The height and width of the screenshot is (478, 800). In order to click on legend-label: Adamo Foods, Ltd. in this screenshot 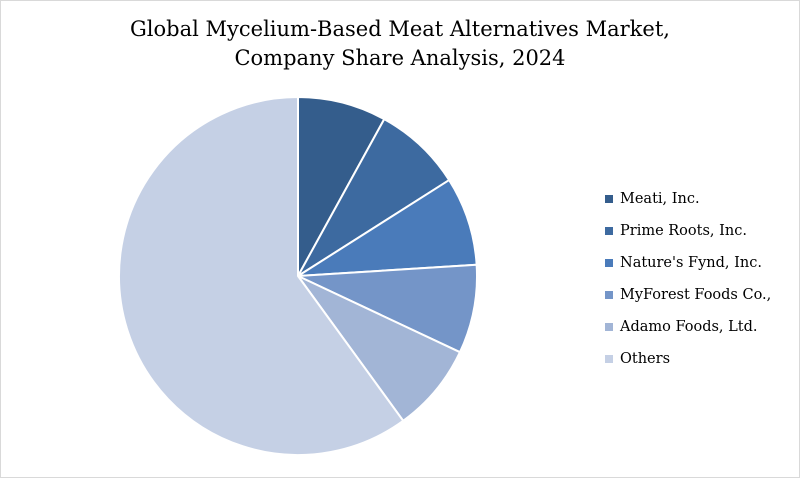, I will do `click(689, 327)`.